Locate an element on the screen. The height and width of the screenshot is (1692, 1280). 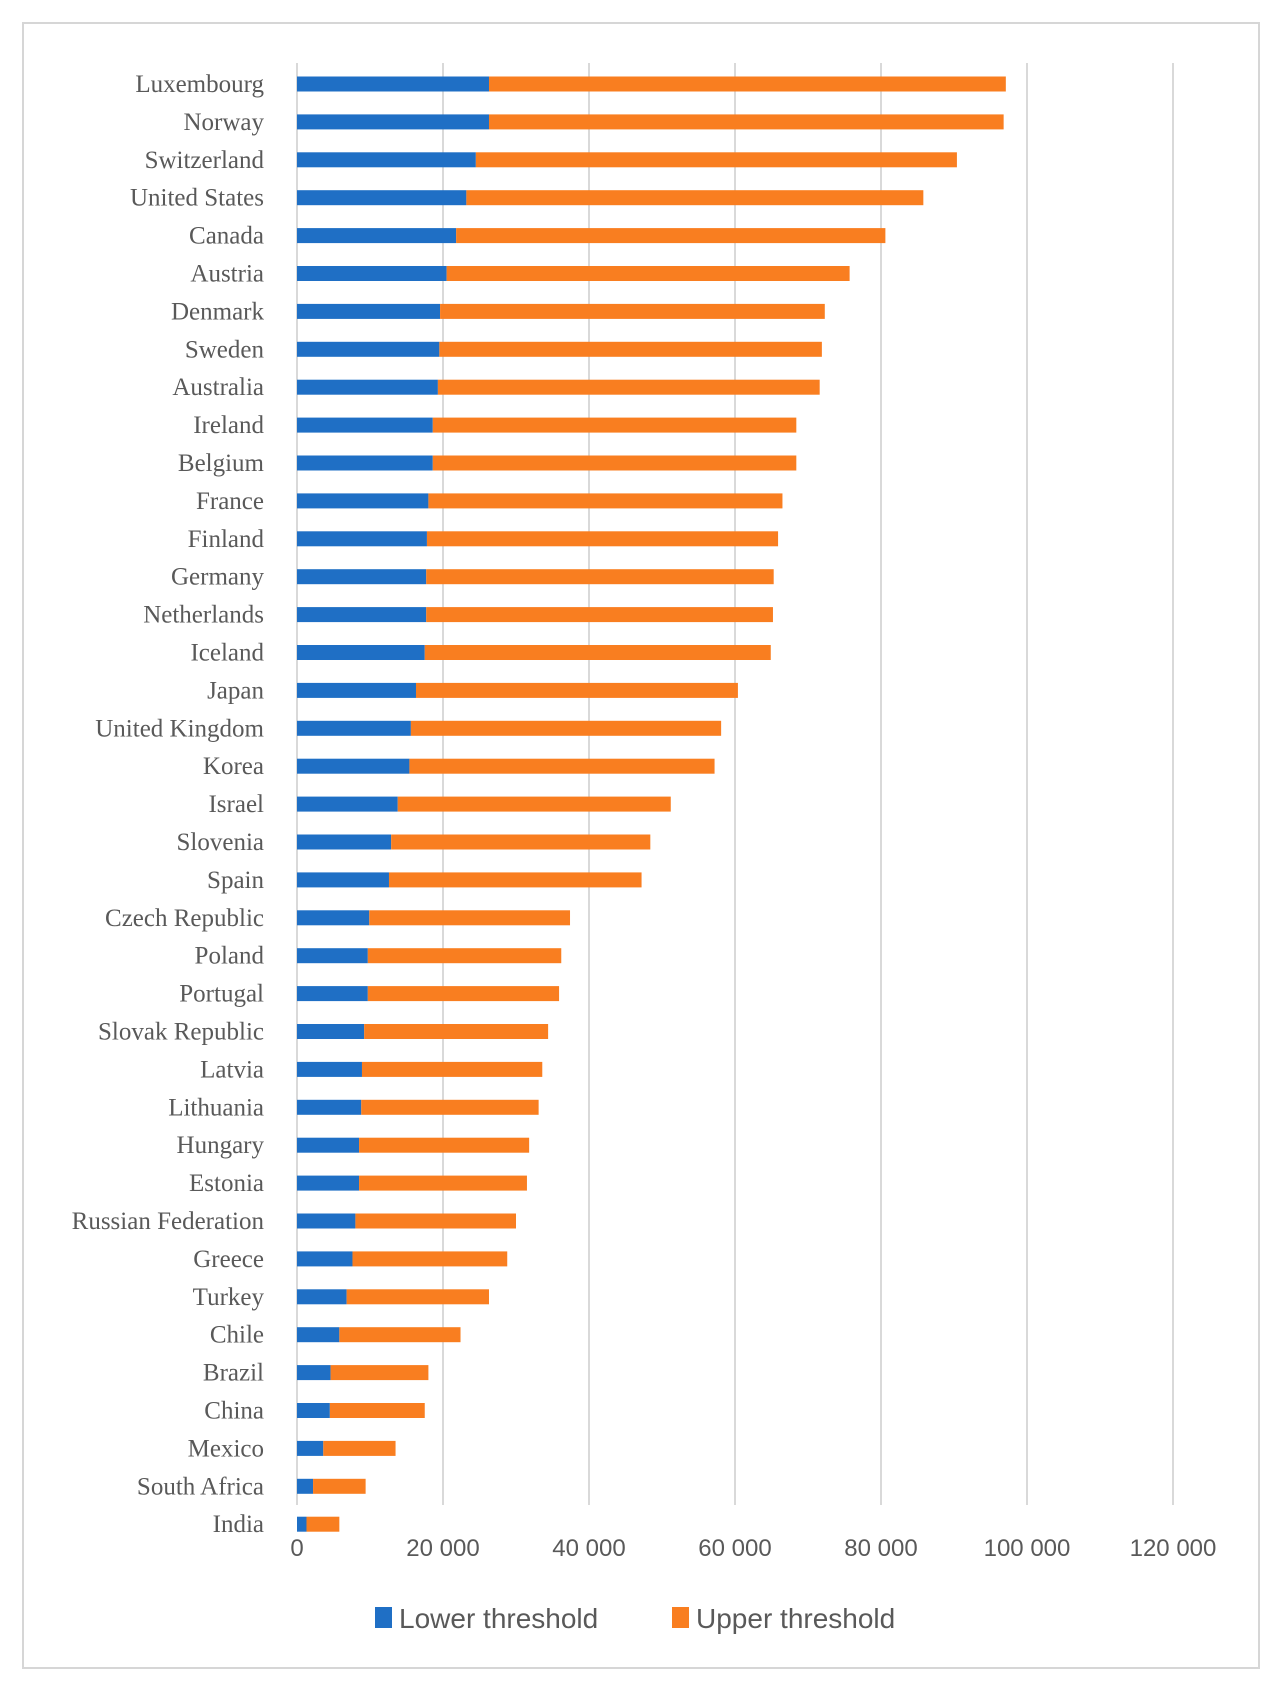
category-label: Slovak Republic is located at coordinates (181, 1032).